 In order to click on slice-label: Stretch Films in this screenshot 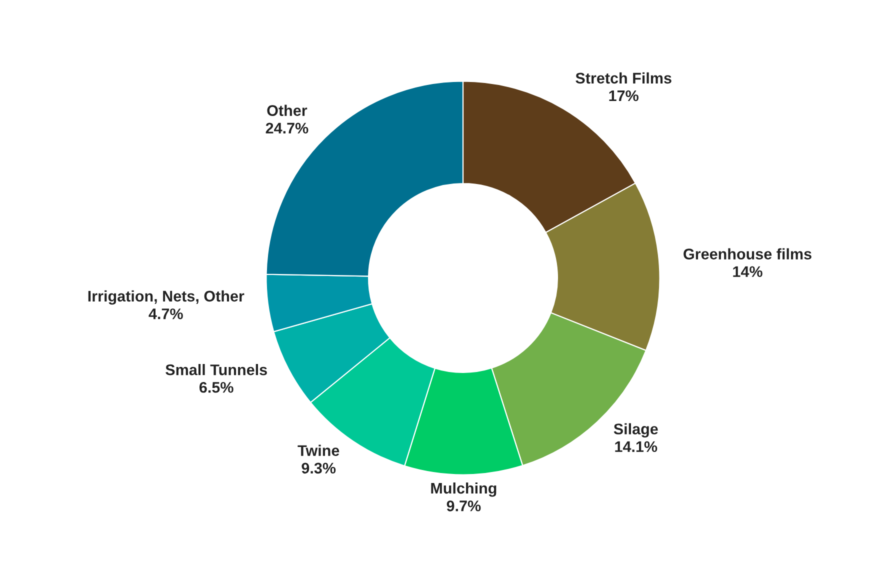, I will do `click(624, 78)`.